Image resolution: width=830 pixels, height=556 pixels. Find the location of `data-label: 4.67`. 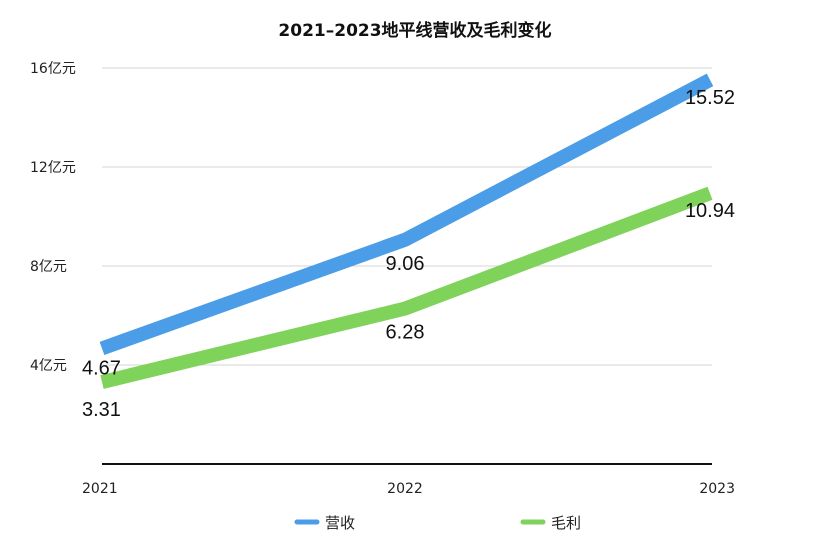

data-label: 4.67 is located at coordinates (101, 368).